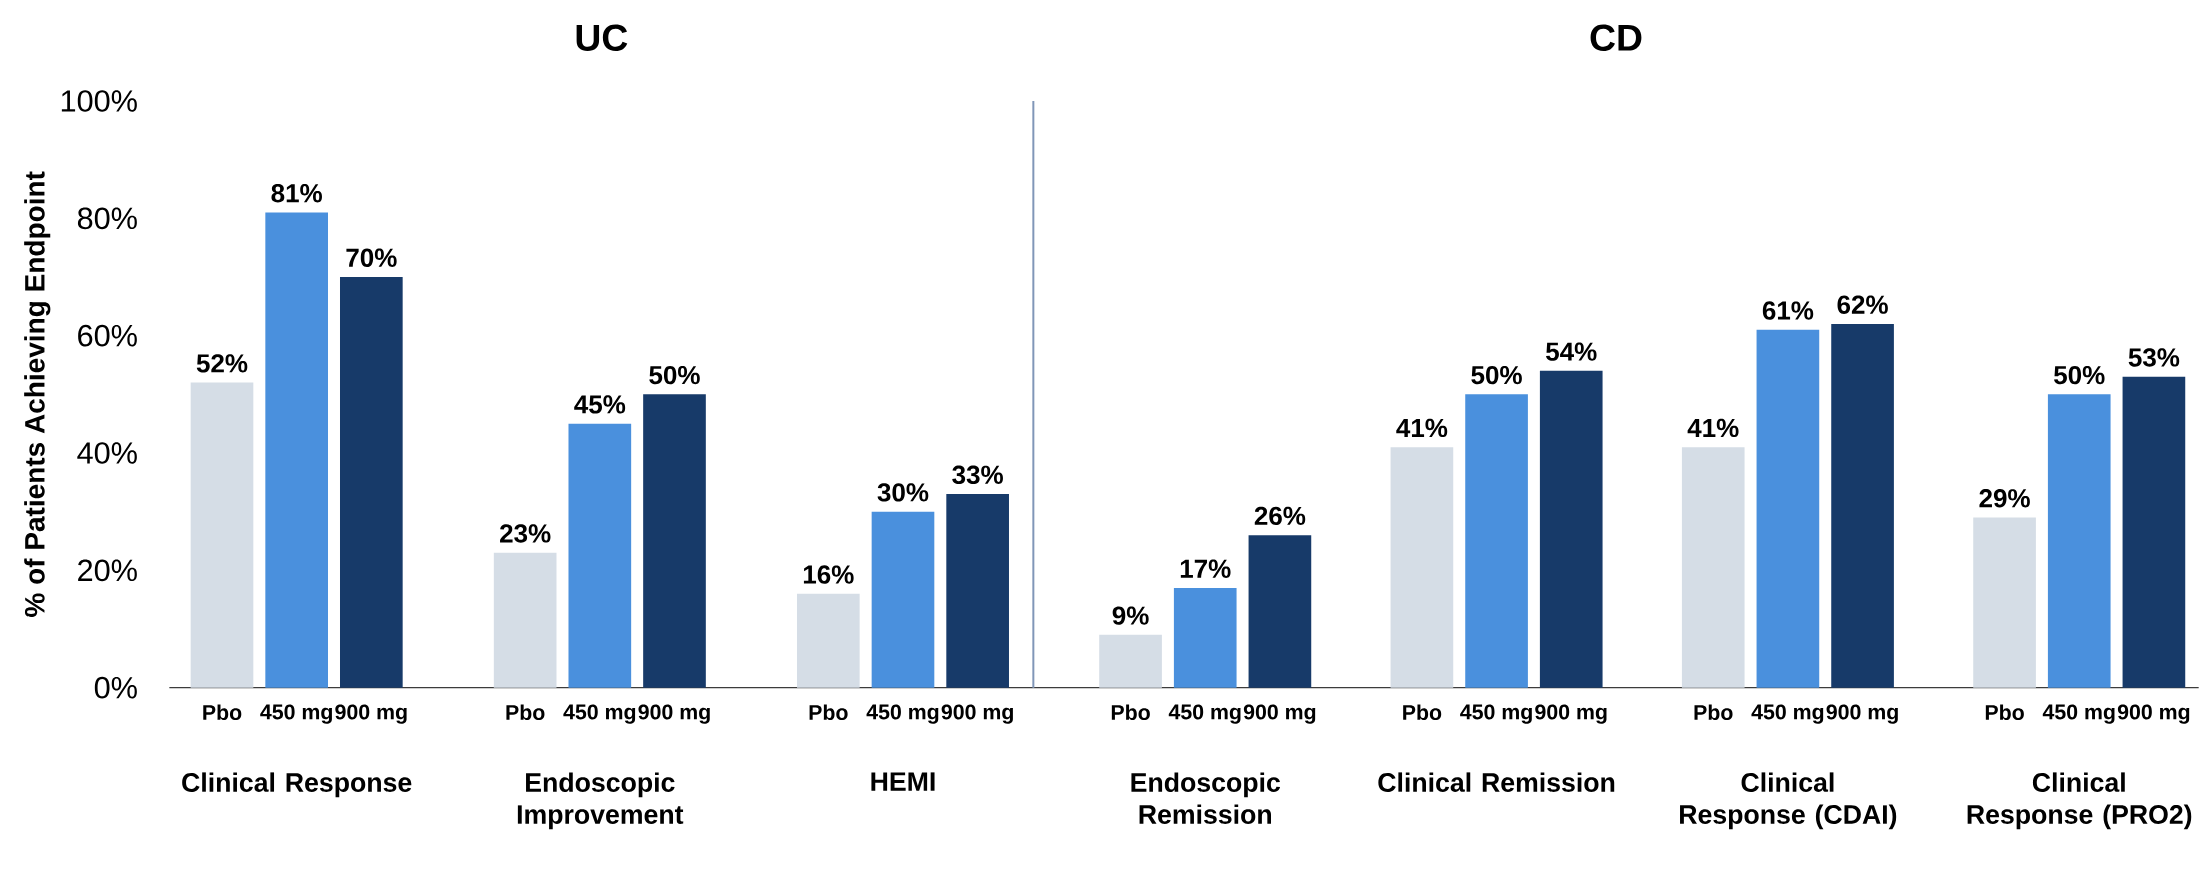 The height and width of the screenshot is (869, 2210). Describe the element at coordinates (1206, 798) in the screenshot. I see `x-tick-label: Endoscopic Remission` at that location.